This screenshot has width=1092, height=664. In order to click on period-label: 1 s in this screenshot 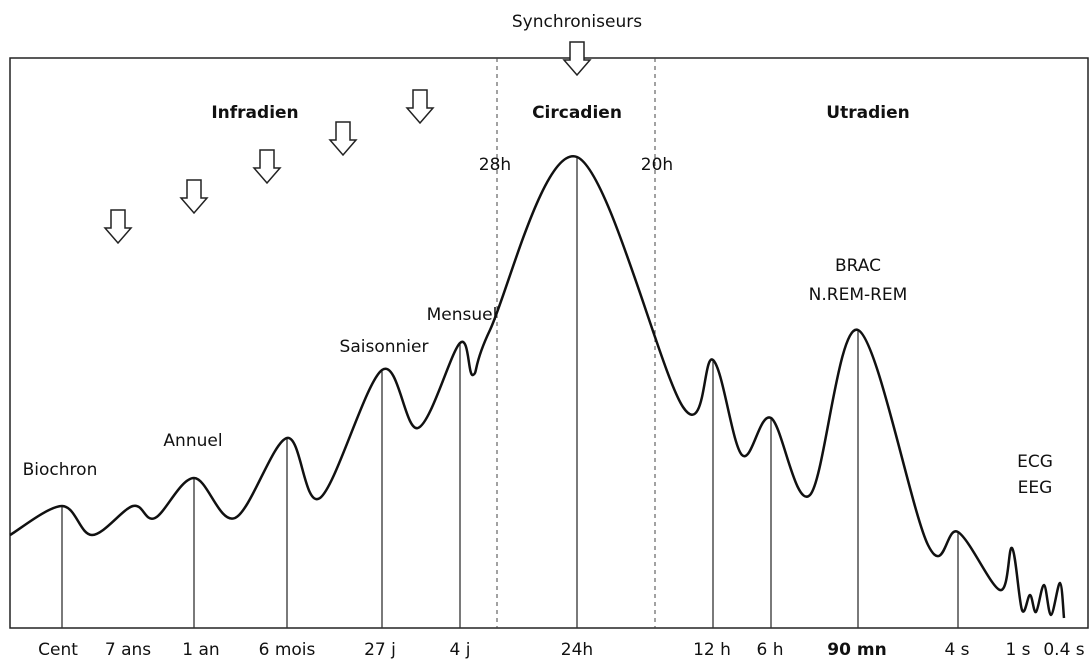, I will do `click(1017, 650)`.